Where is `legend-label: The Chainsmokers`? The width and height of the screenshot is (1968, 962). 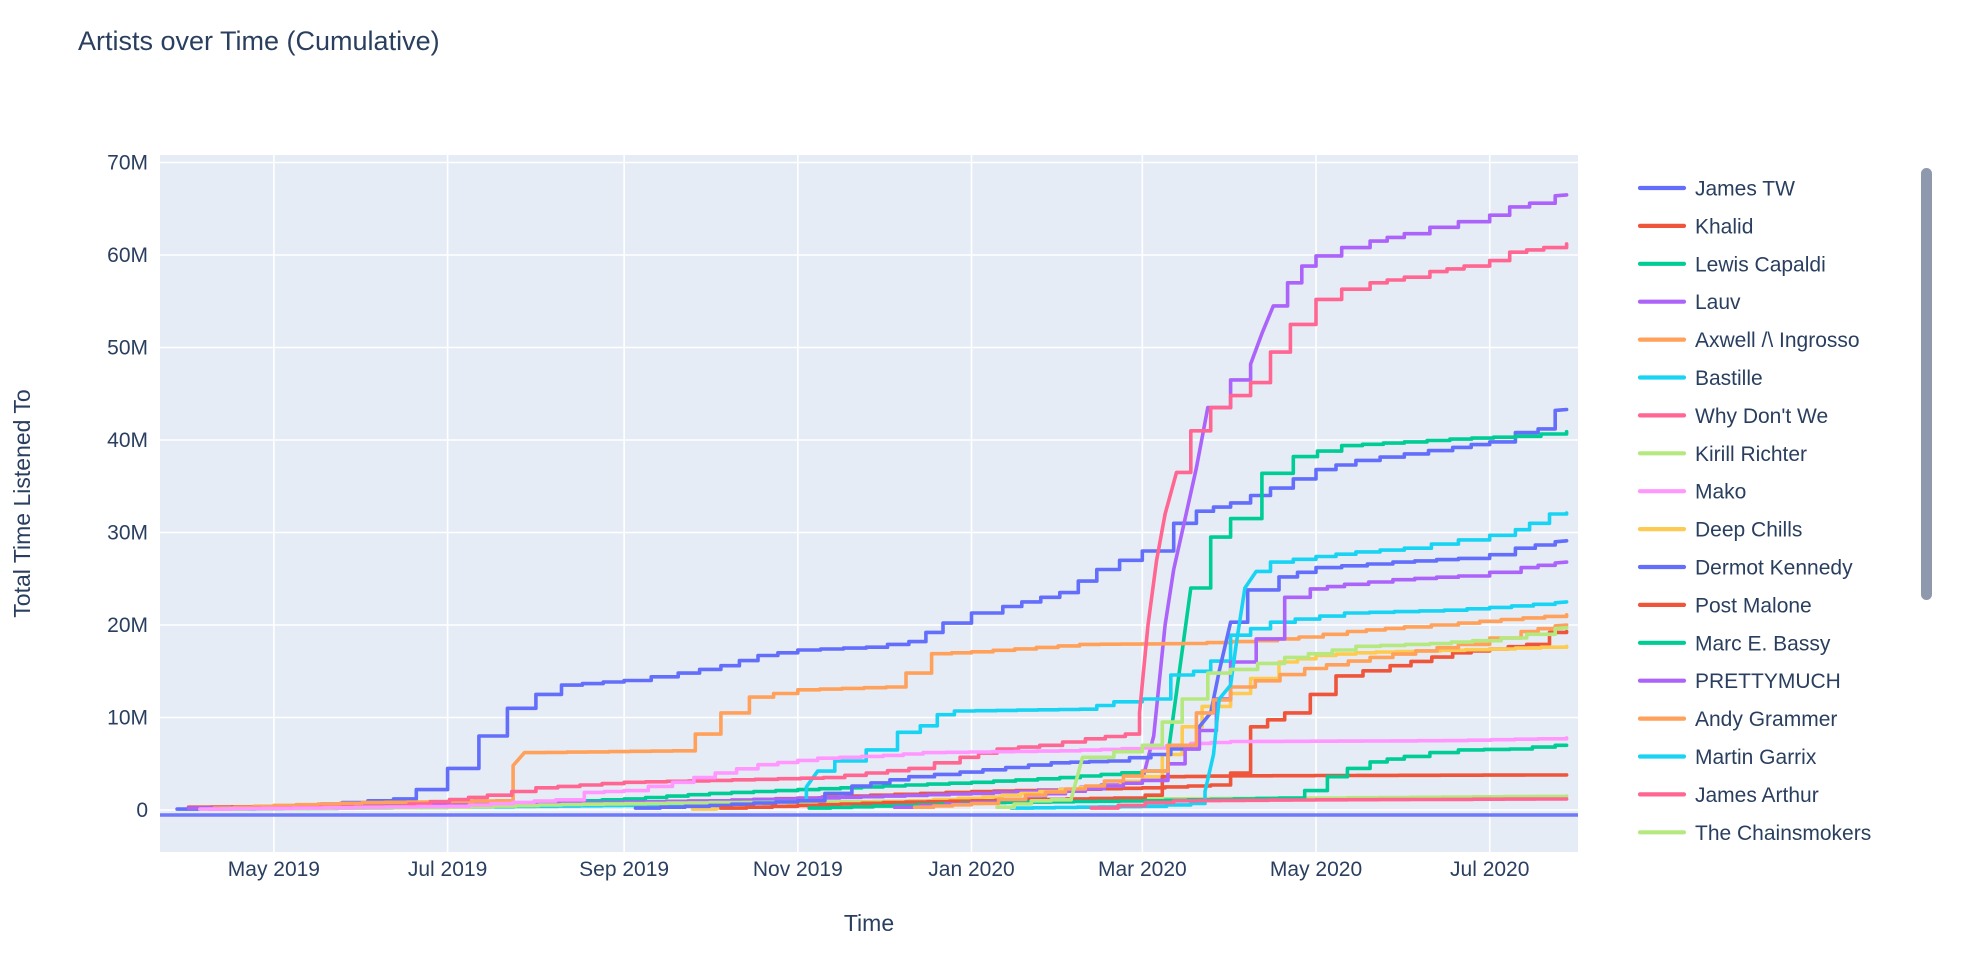
legend-label: The Chainsmokers is located at coordinates (1783, 833).